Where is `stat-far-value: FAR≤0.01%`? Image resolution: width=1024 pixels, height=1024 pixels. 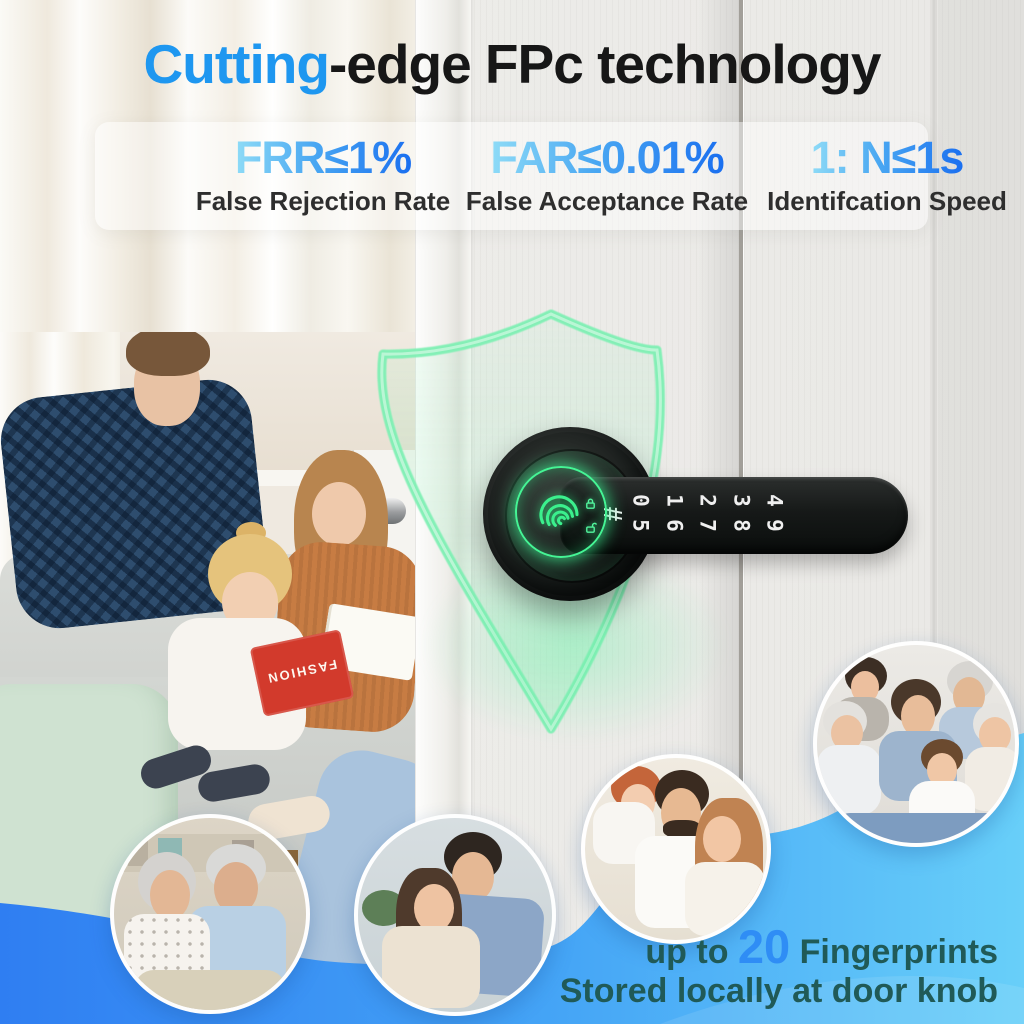
stat-far-value: FAR≤0.01% is located at coordinates (607, 157).